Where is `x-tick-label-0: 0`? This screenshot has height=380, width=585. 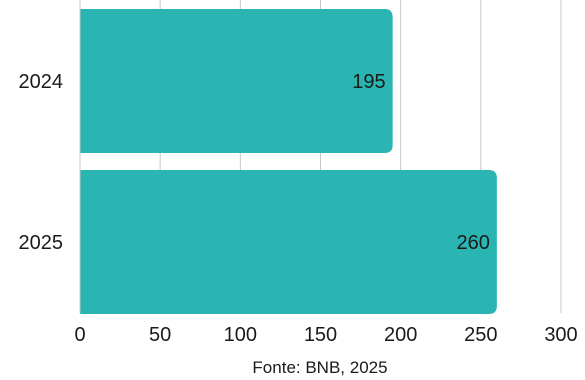 x-tick-label-0: 0 is located at coordinates (79, 335).